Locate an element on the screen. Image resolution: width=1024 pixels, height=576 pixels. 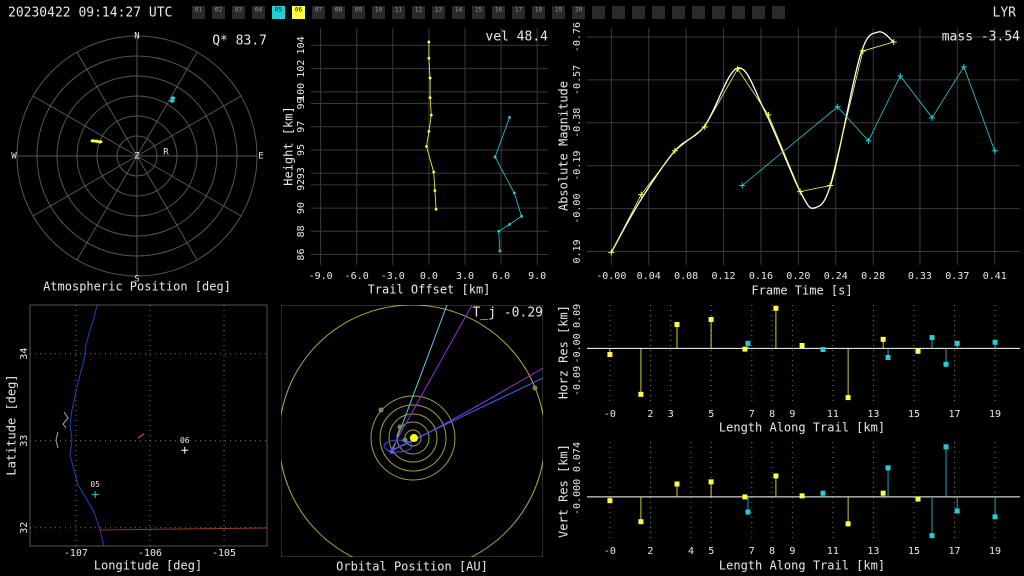
camera-tab-label: 08 is located at coordinates (339, 10).